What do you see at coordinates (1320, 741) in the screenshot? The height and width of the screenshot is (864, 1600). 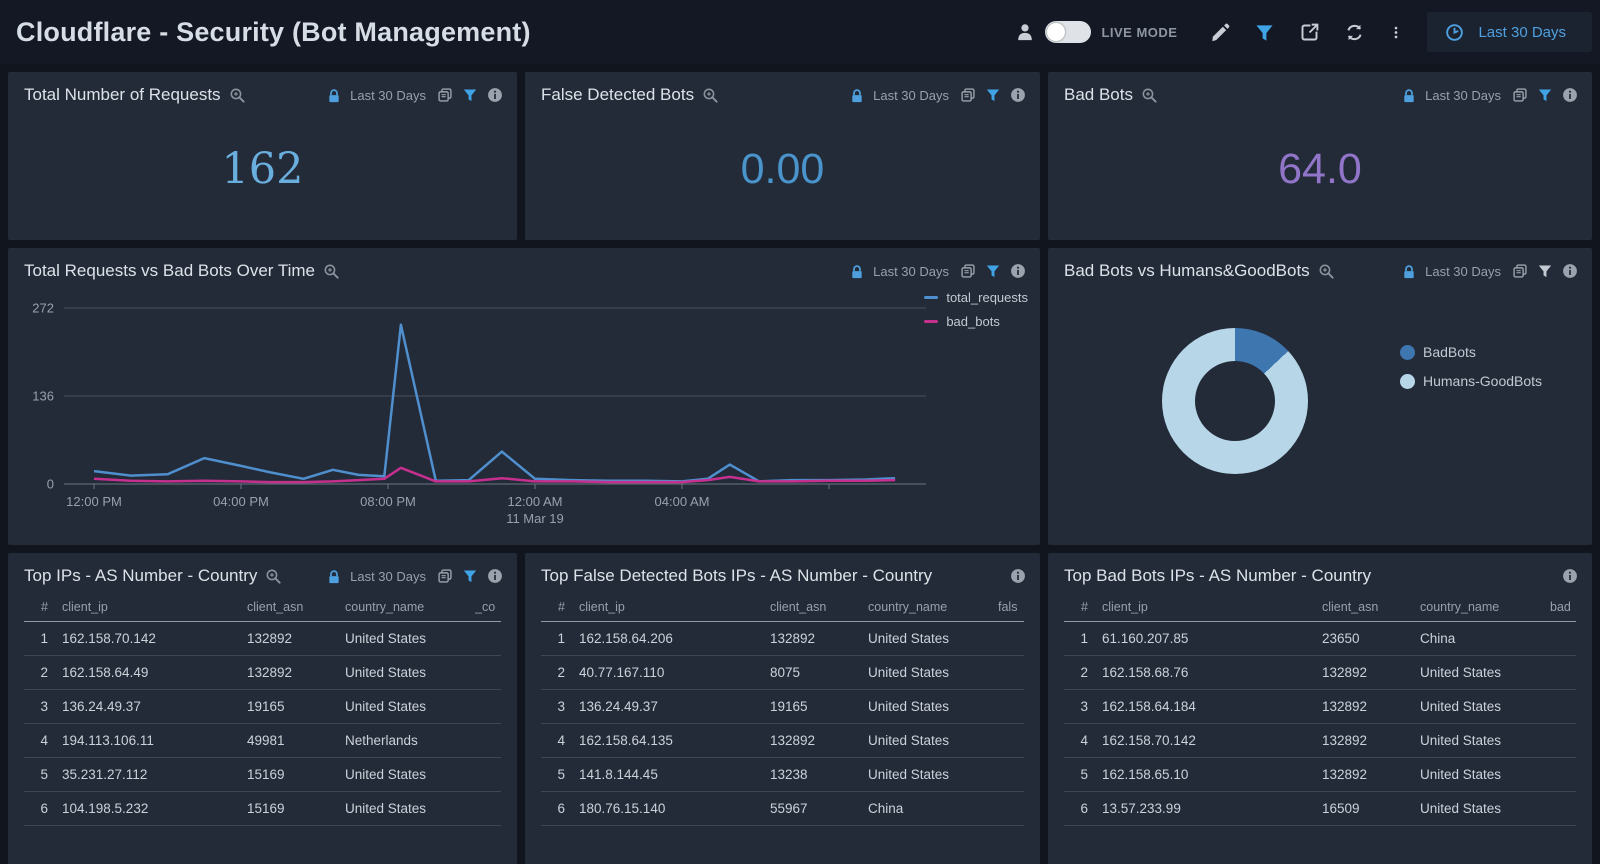 I see `table-row: 4 162.158.70.142 132892 United States` at bounding box center [1320, 741].